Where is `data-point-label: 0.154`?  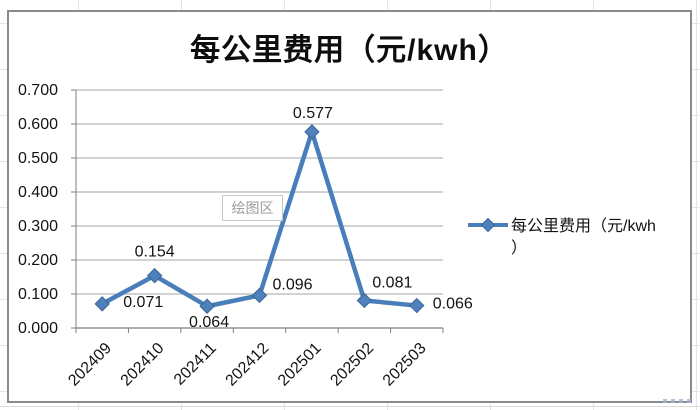 data-point-label: 0.154 is located at coordinates (155, 252).